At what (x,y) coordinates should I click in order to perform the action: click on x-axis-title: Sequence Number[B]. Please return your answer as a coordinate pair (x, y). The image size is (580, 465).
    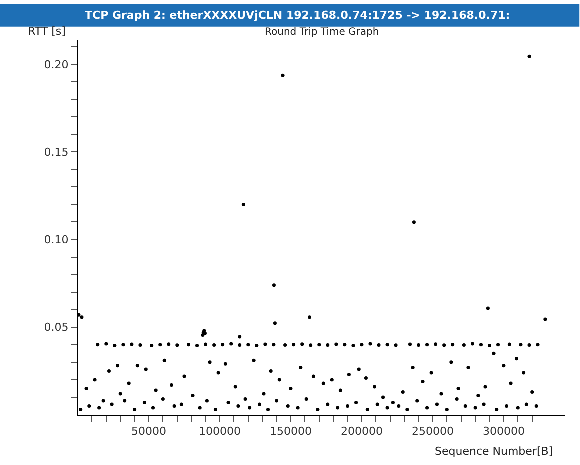
    Looking at the image, I should click on (494, 451).